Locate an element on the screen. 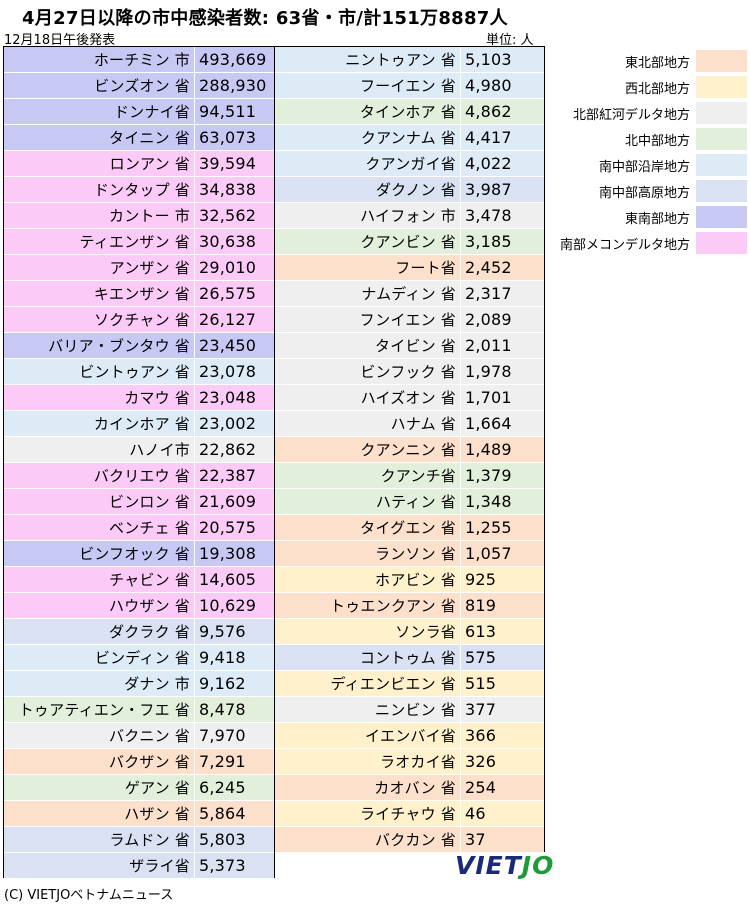 This screenshot has height=907, width=750. case-count: 326 is located at coordinates (502, 761).